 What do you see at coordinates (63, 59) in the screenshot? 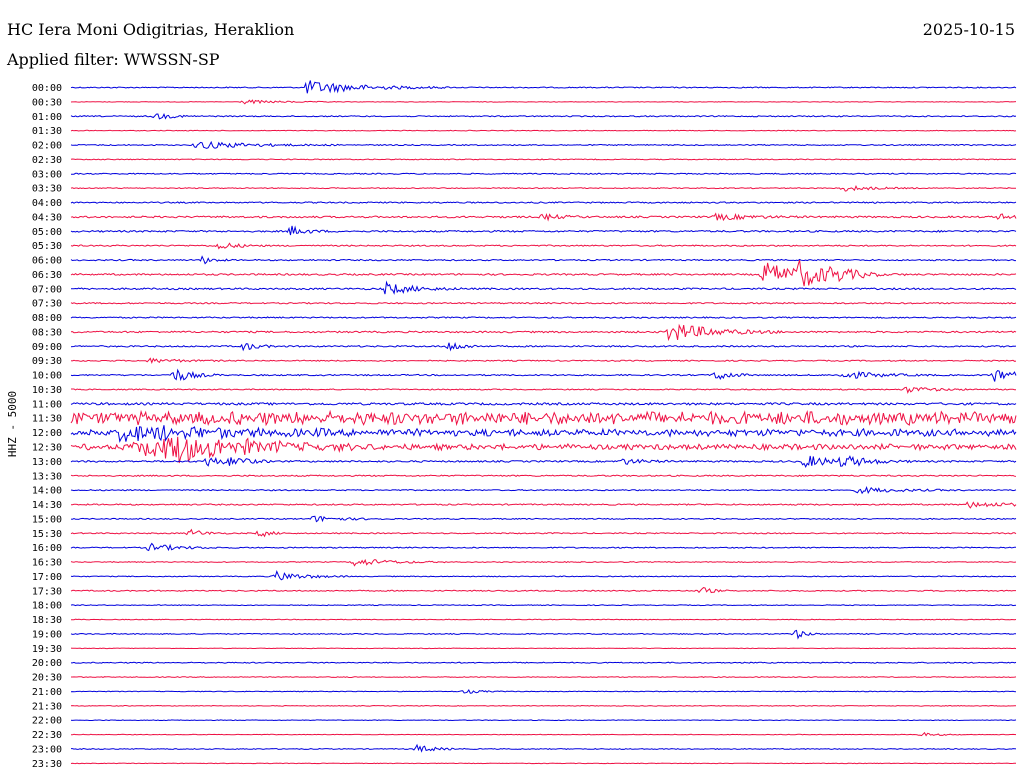
I see `filter-label: Applied filter:` at bounding box center [63, 59].